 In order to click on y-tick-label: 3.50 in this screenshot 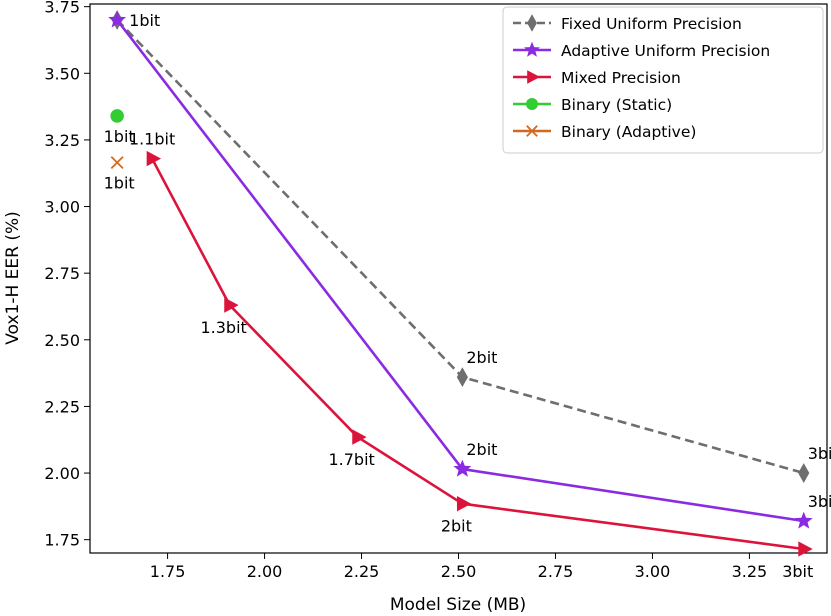, I will do `click(62, 73)`.